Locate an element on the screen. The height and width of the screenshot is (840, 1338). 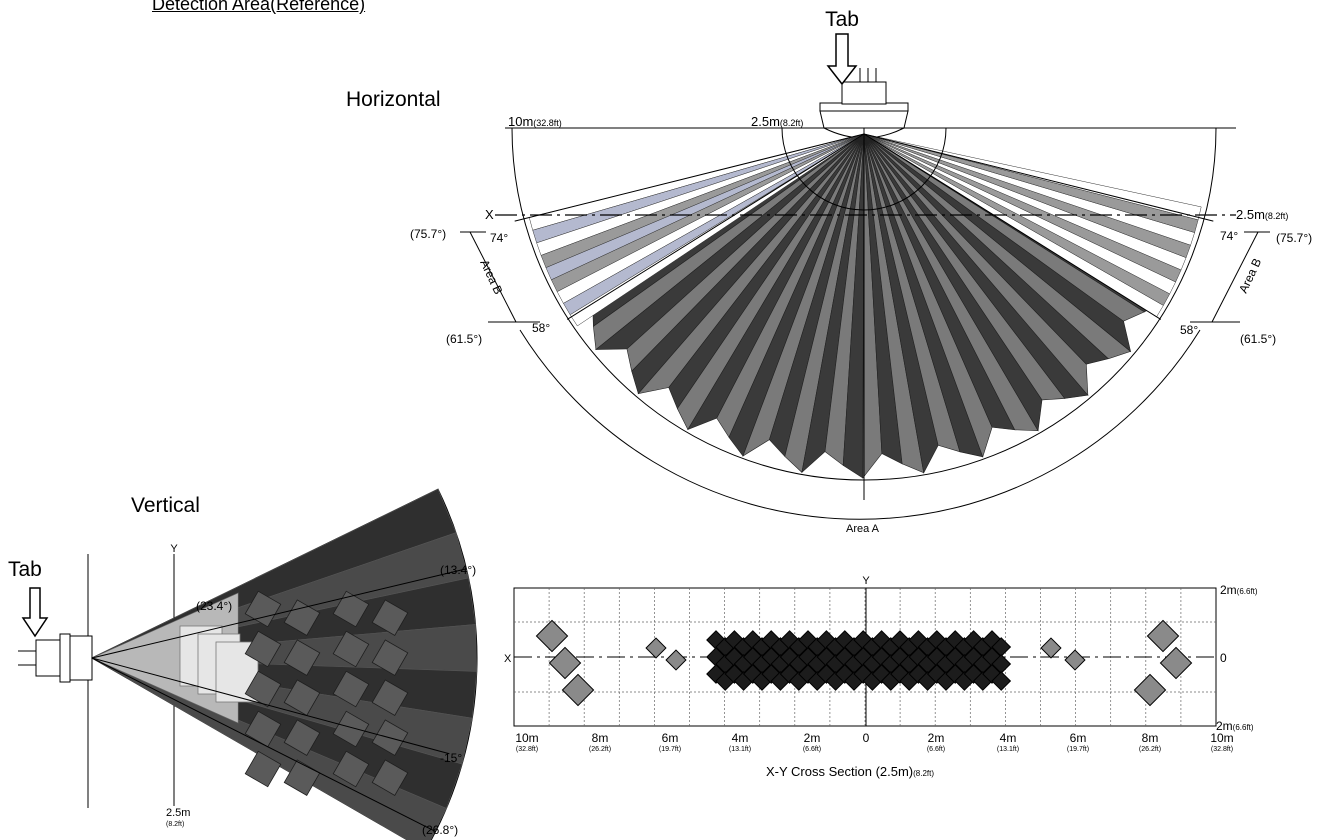
x-tick-label: 0 is located at coordinates (866, 738).